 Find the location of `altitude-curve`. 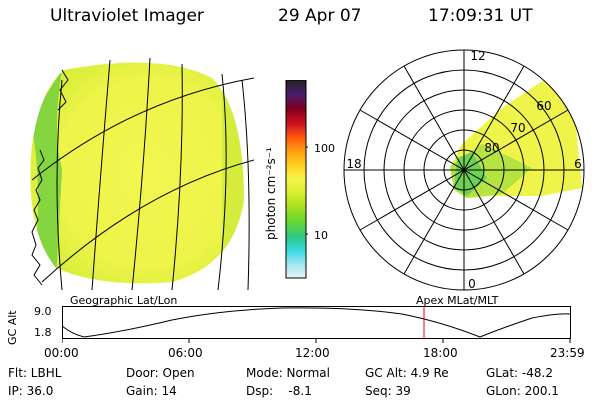

altitude-curve is located at coordinates (316, 322).